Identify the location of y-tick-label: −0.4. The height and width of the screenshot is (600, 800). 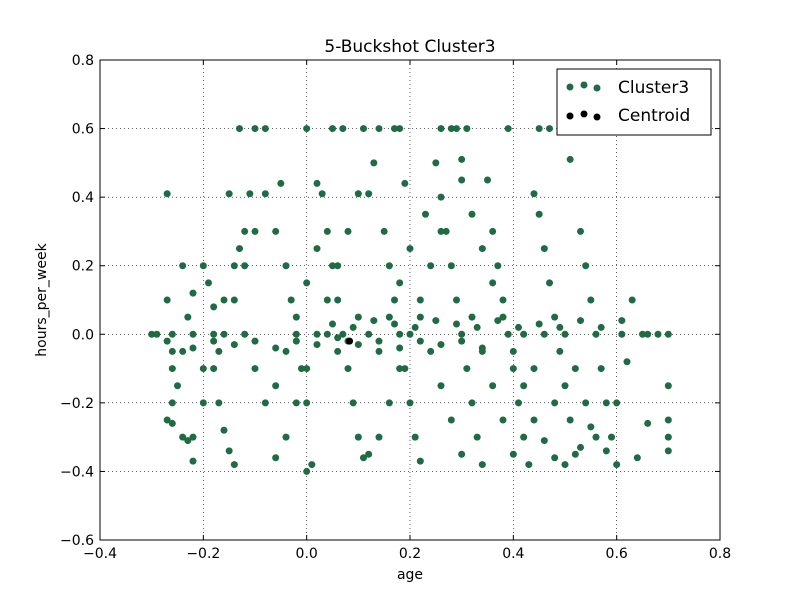
(77, 472).